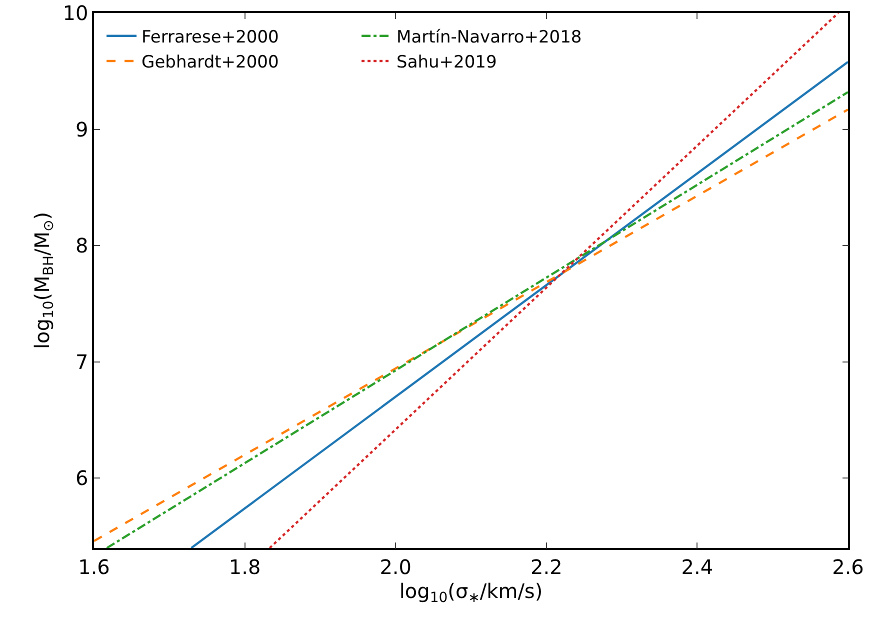 The width and height of the screenshot is (874, 627). What do you see at coordinates (244, 566) in the screenshot?
I see `x-tick-label: 1.8` at bounding box center [244, 566].